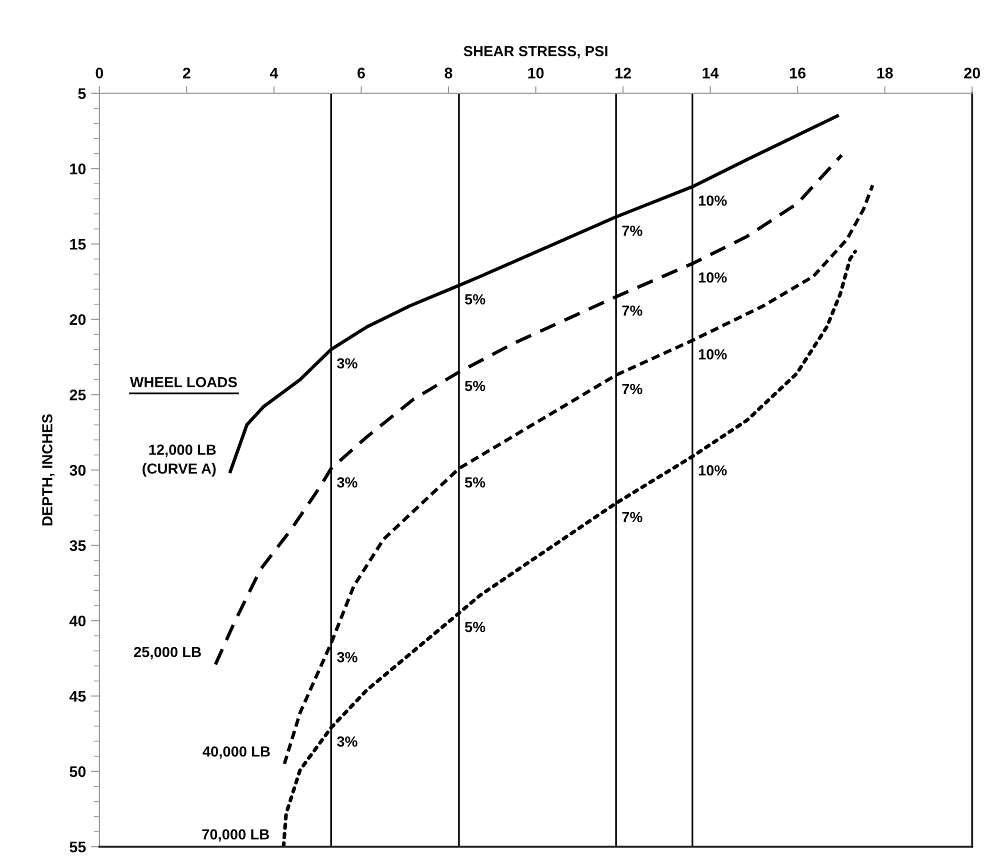 Image resolution: width=994 pixels, height=864 pixels. I want to click on y-tick-label: 20, so click(78, 320).